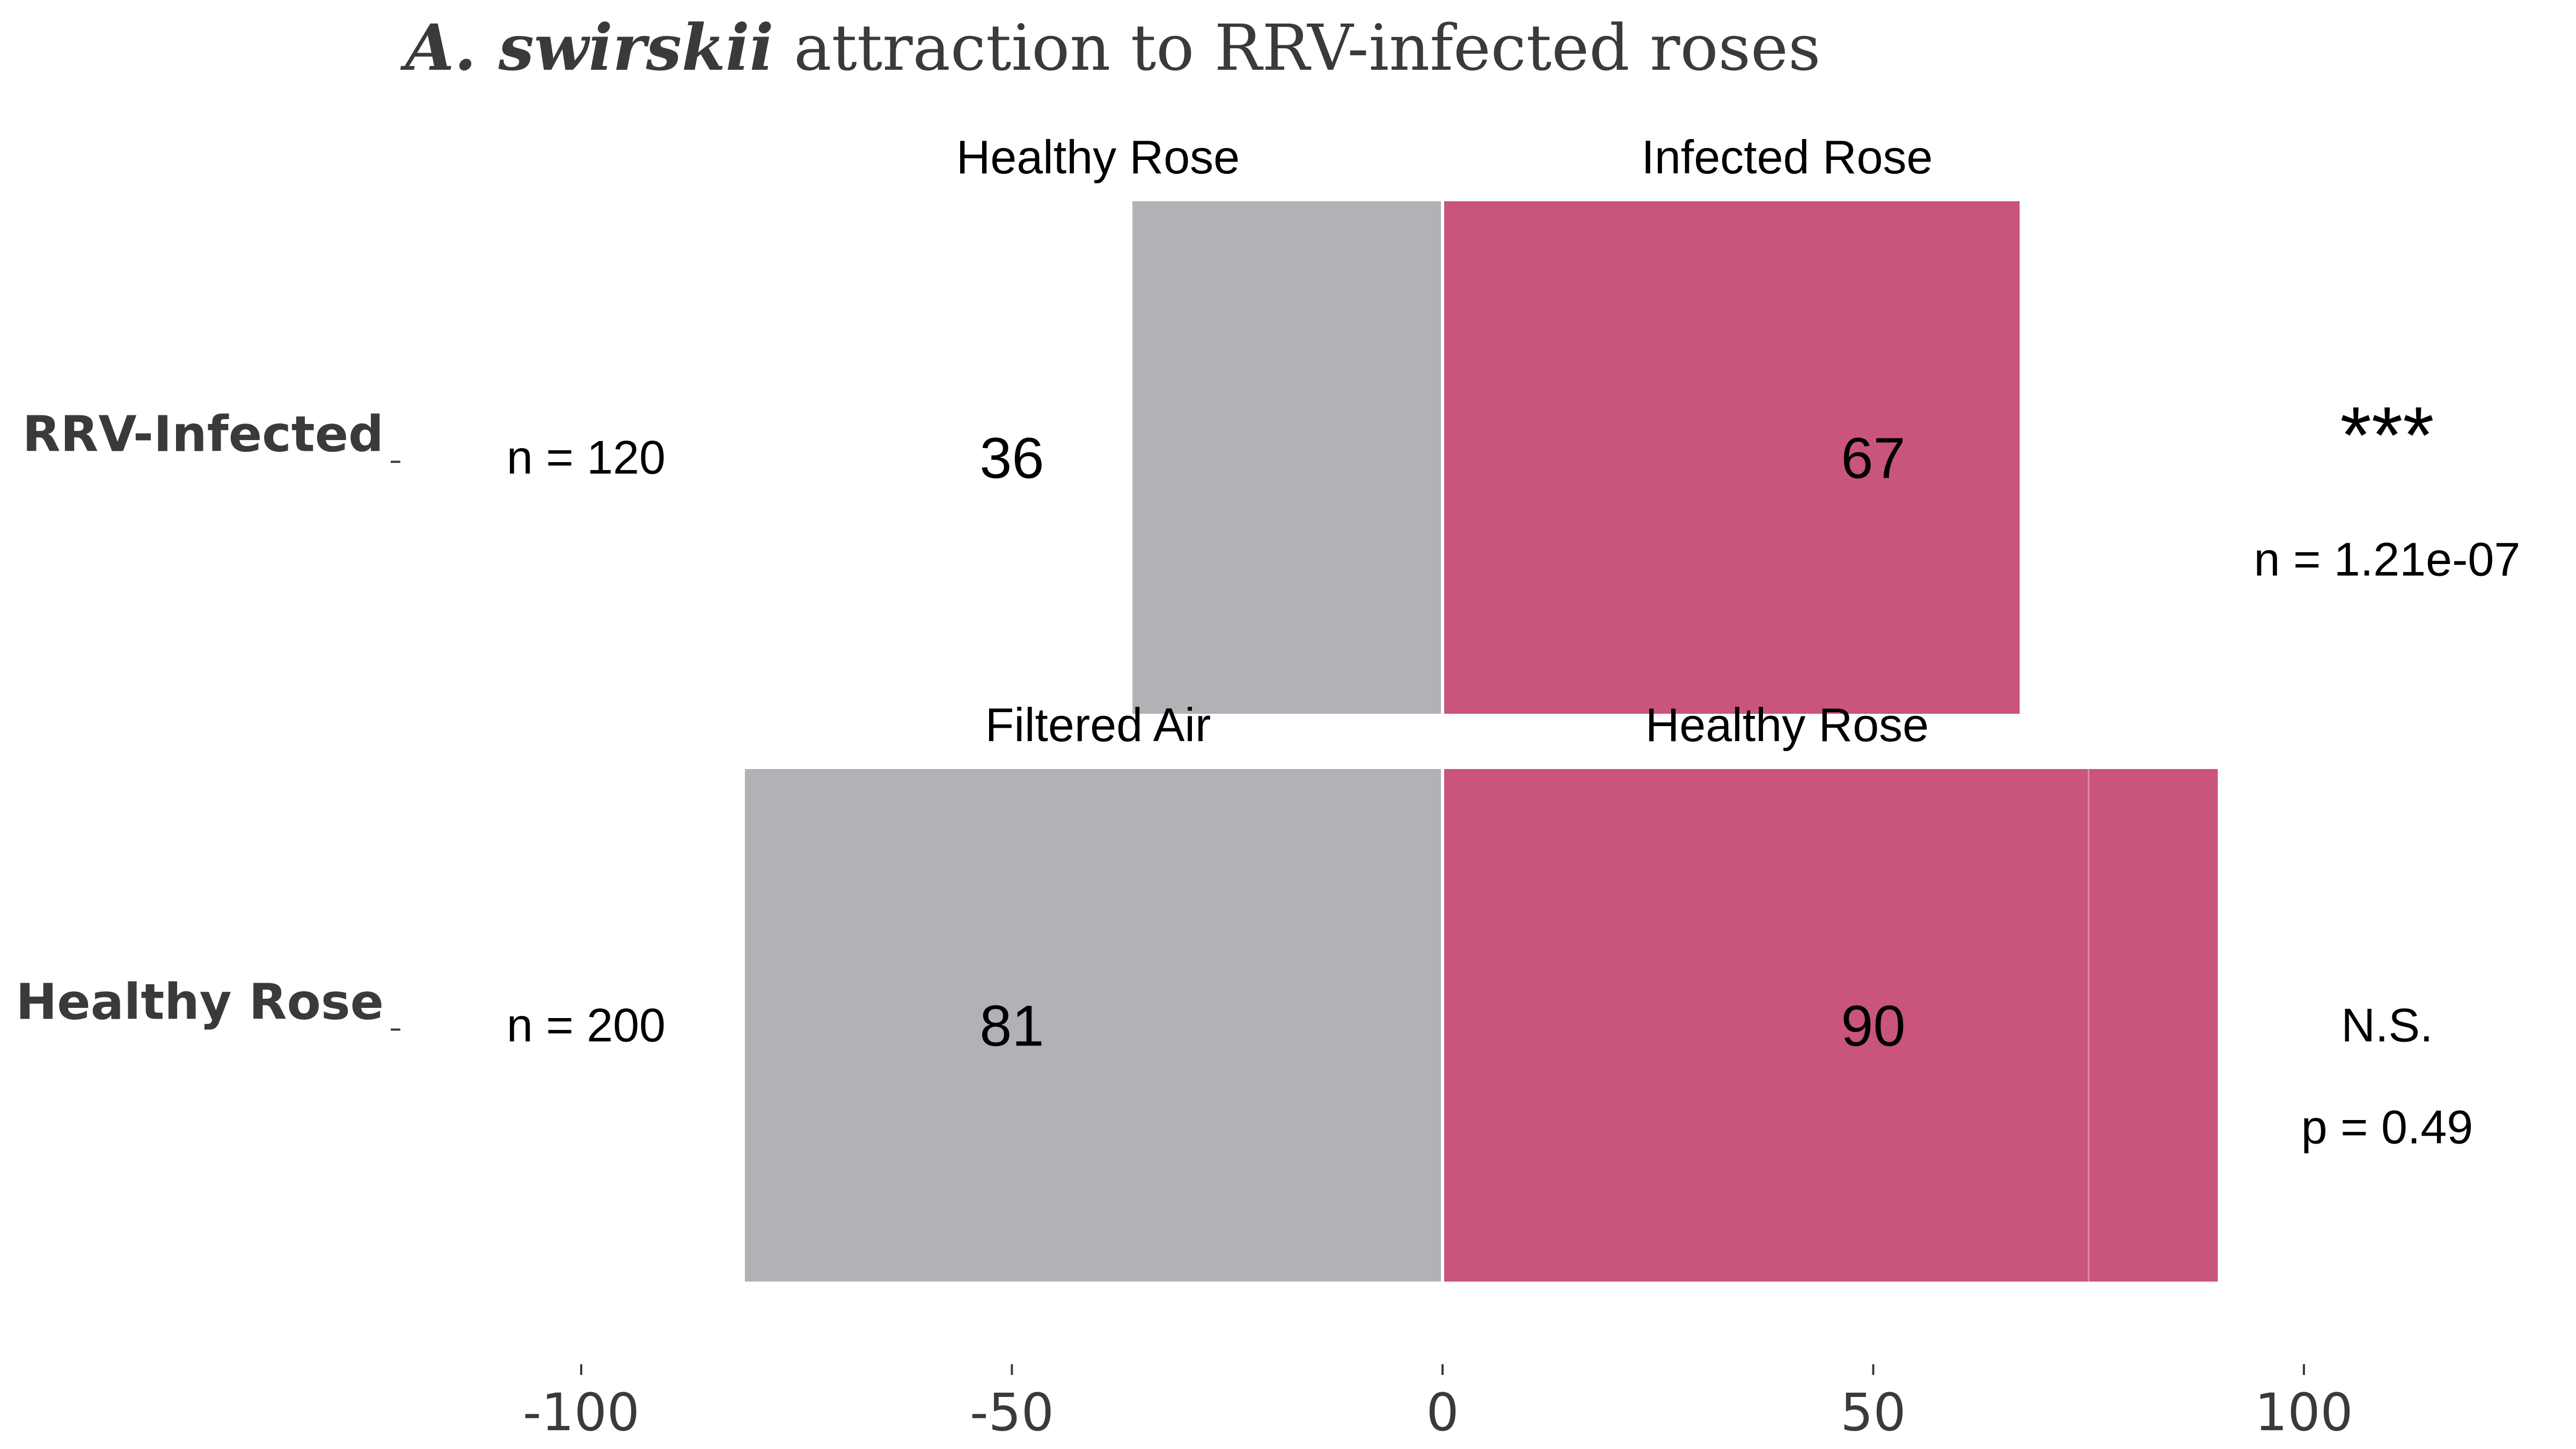 The height and width of the screenshot is (1449, 2576). I want to click on p-value-label: p = 0.49, so click(2387, 1127).